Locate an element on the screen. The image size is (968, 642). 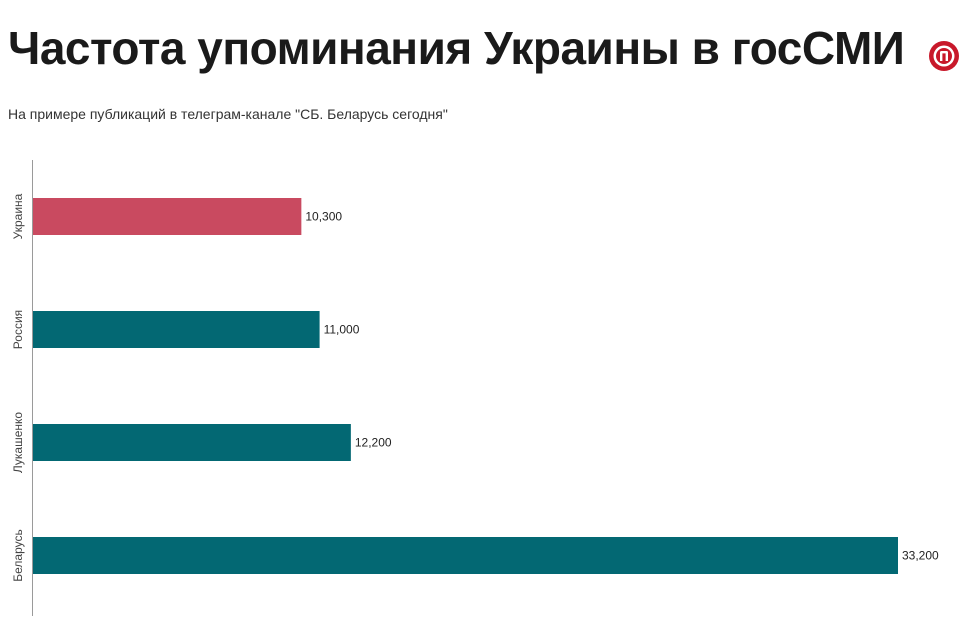
category-label: Украина is located at coordinates (18, 216).